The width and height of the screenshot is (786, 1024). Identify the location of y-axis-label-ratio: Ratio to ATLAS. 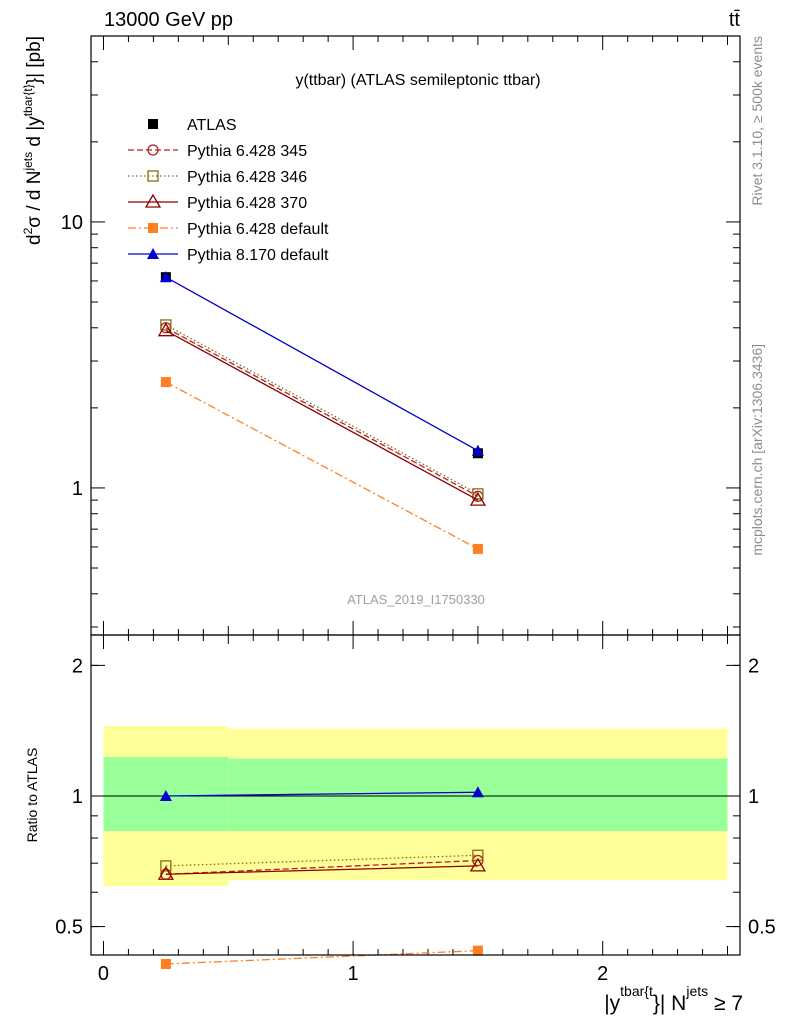
(32, 795).